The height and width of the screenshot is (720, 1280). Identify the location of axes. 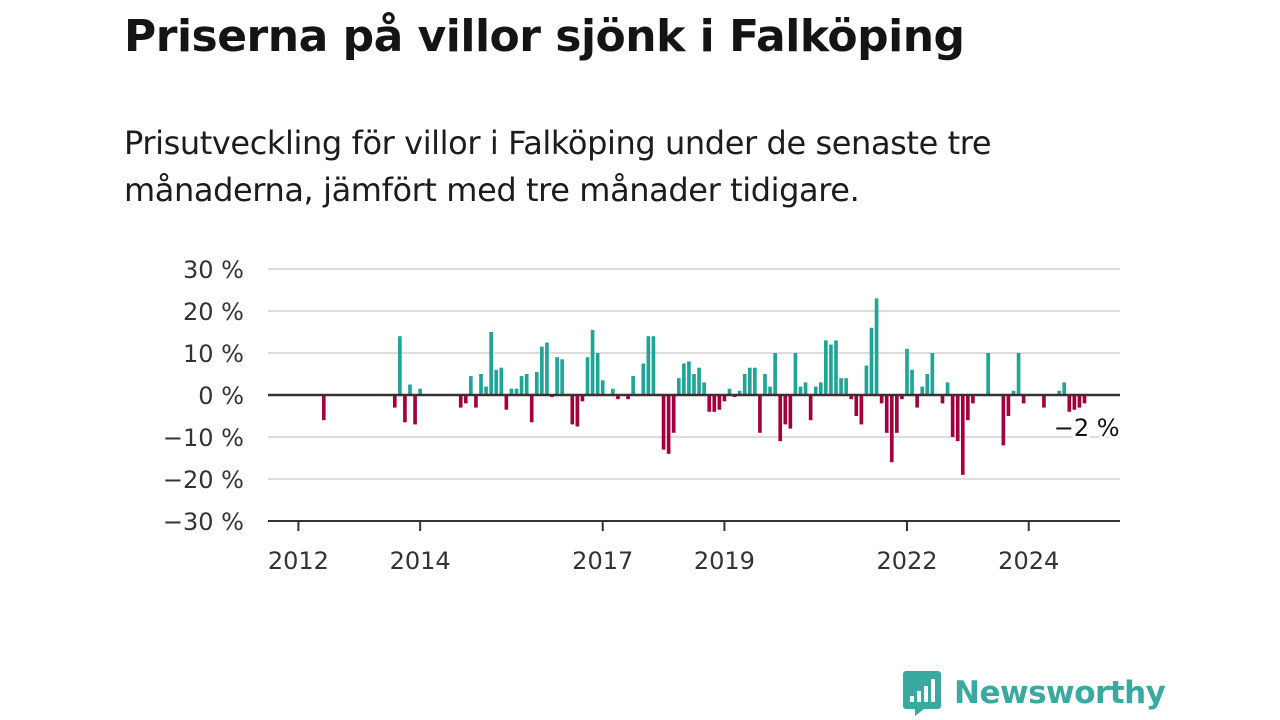
(694, 462).